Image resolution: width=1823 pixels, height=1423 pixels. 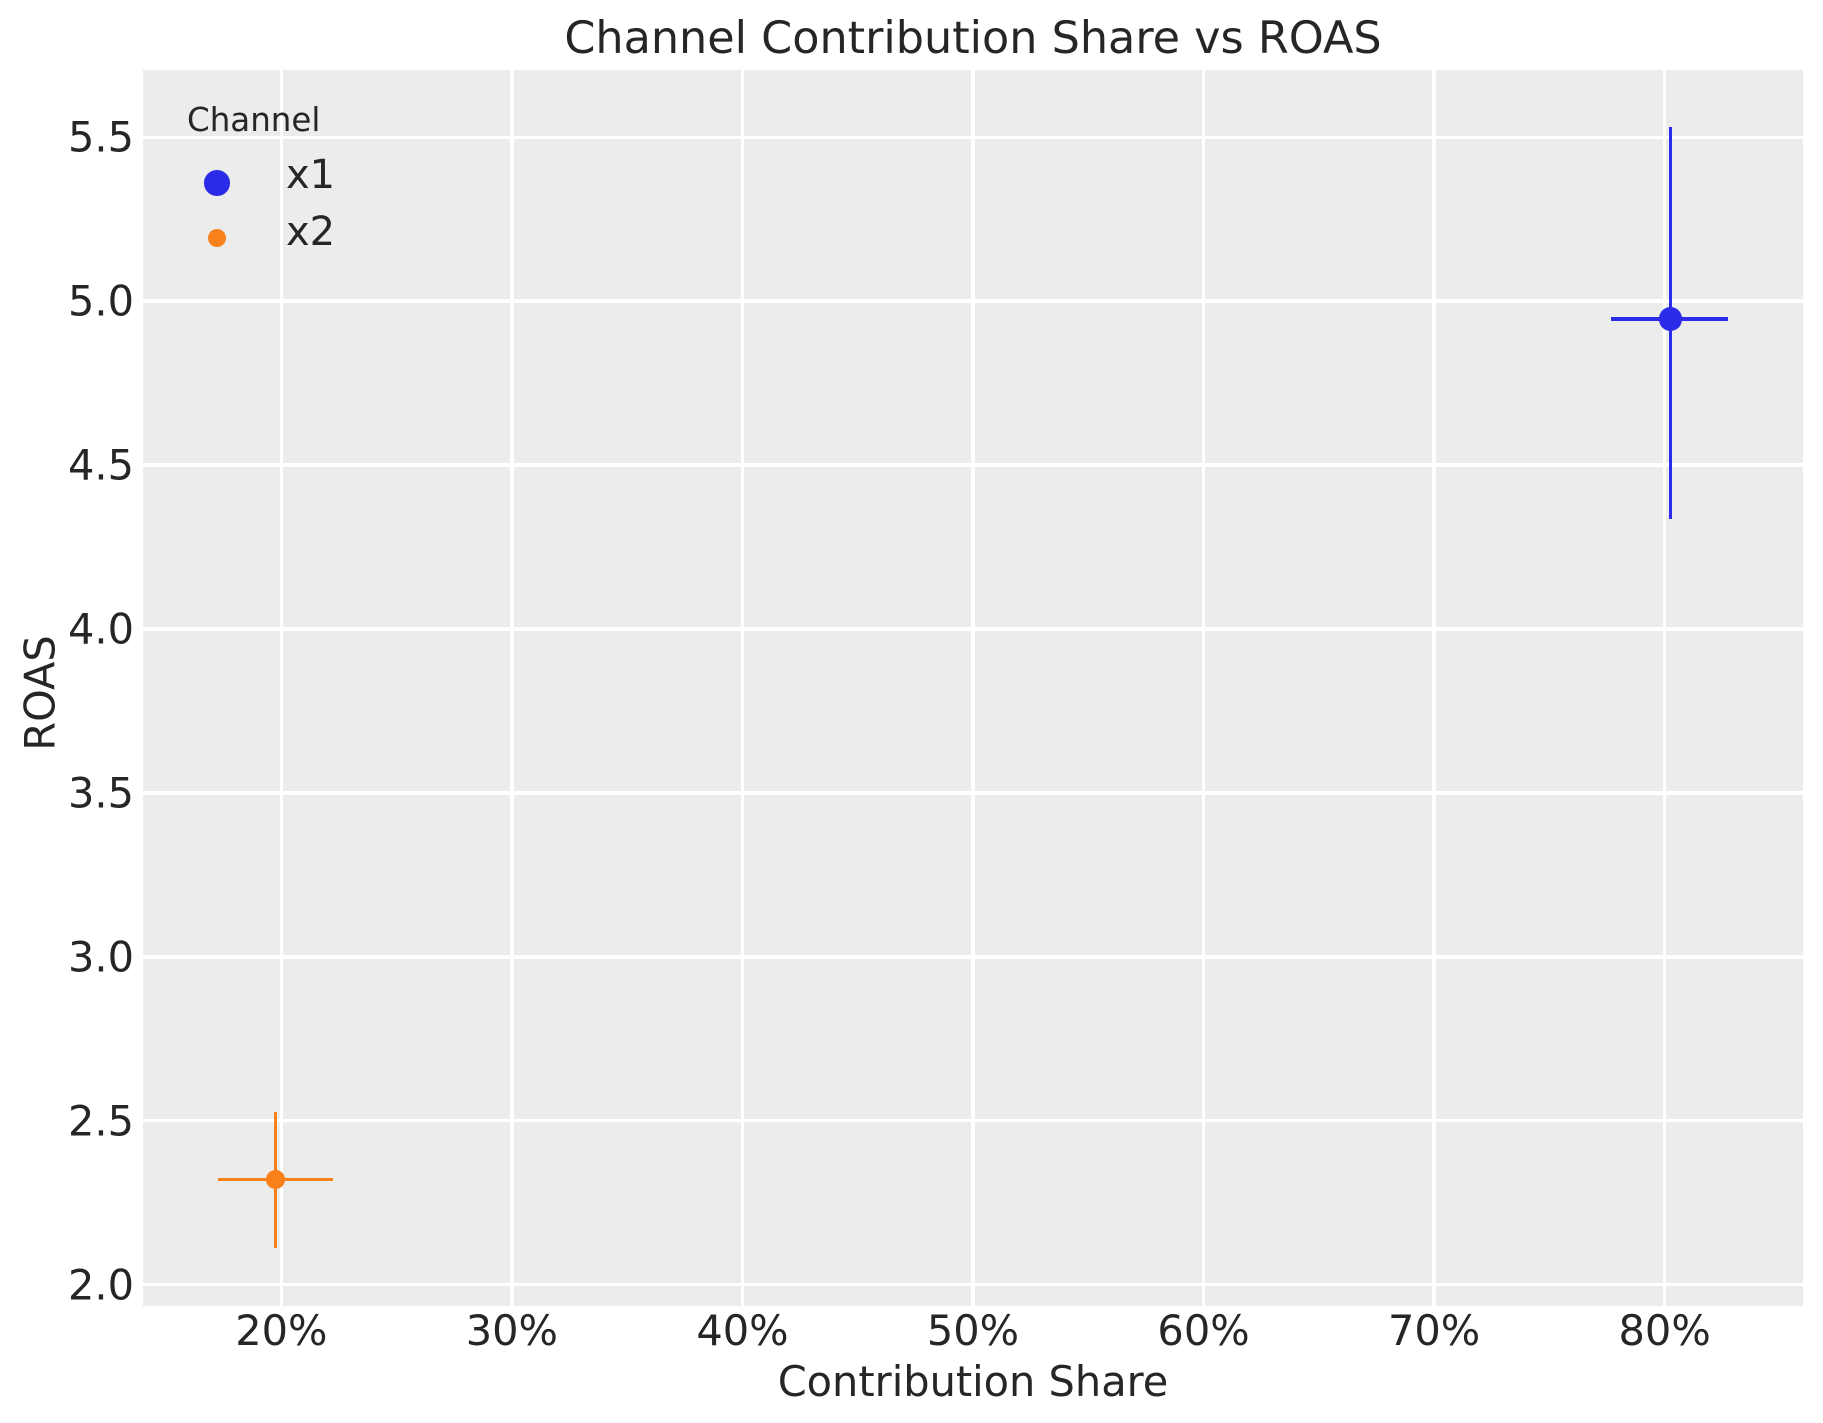 I want to click on gridline-x-50%, so click(x=973, y=688).